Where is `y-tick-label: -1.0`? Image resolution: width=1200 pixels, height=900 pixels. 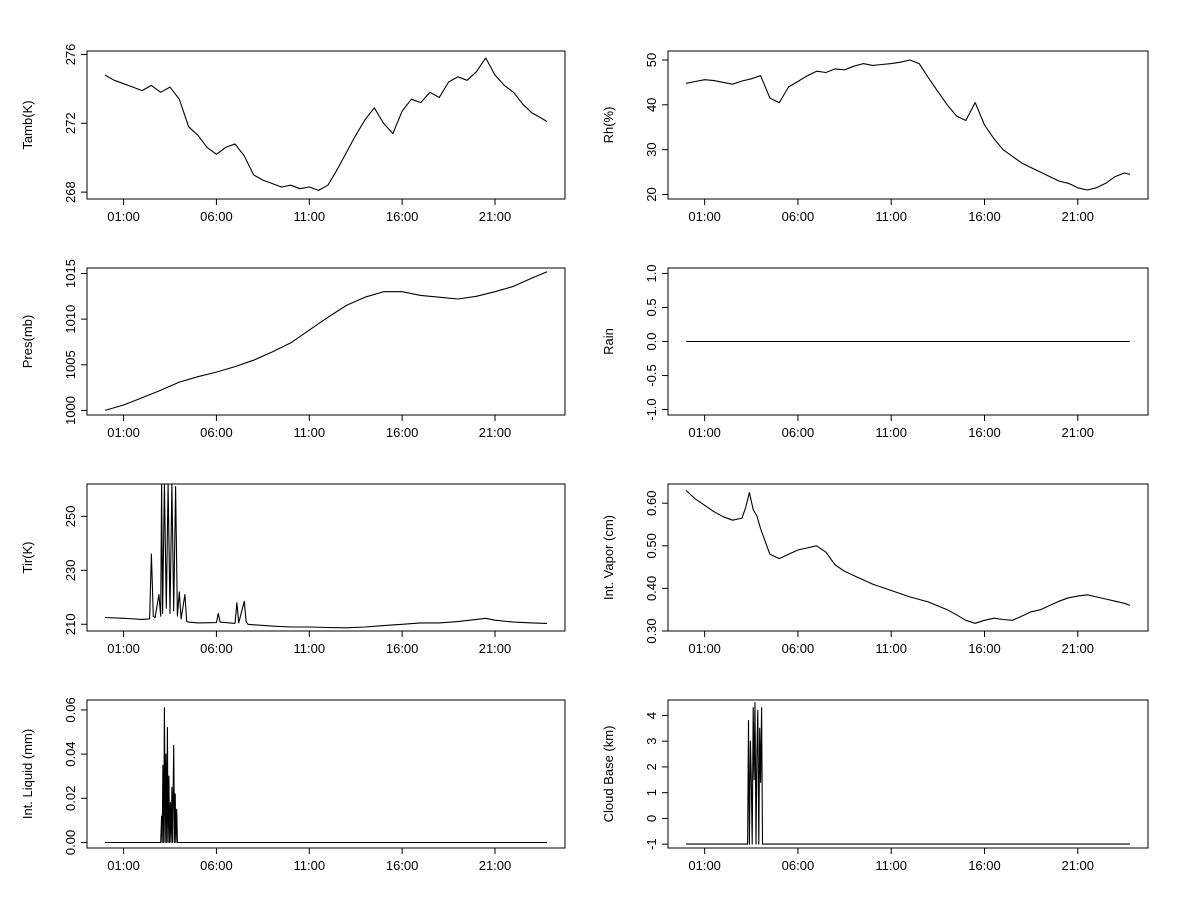 y-tick-label: -1.0 is located at coordinates (651, 409).